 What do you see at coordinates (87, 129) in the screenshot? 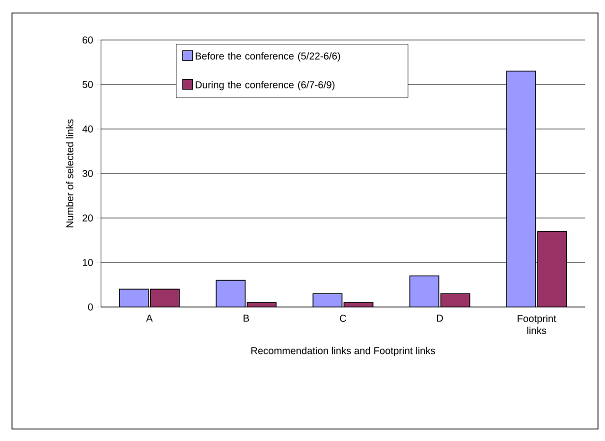
I see `y-tick-label: 40` at bounding box center [87, 129].